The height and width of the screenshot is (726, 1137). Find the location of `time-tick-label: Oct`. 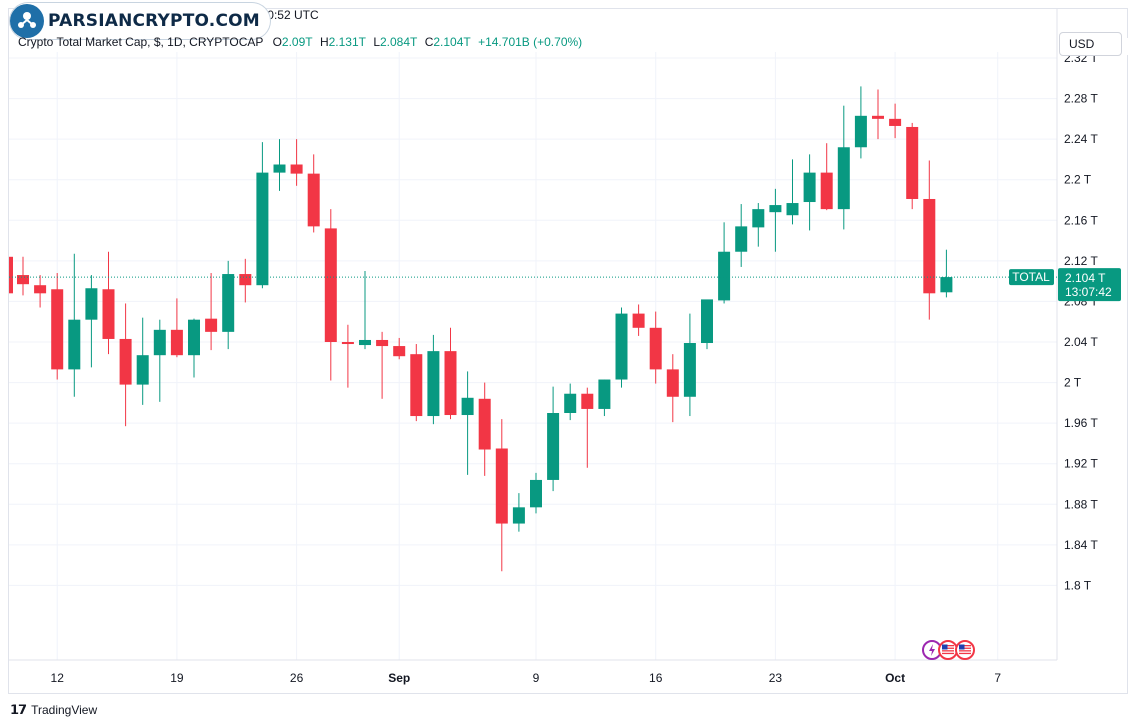

time-tick-label: Oct is located at coordinates (895, 678).